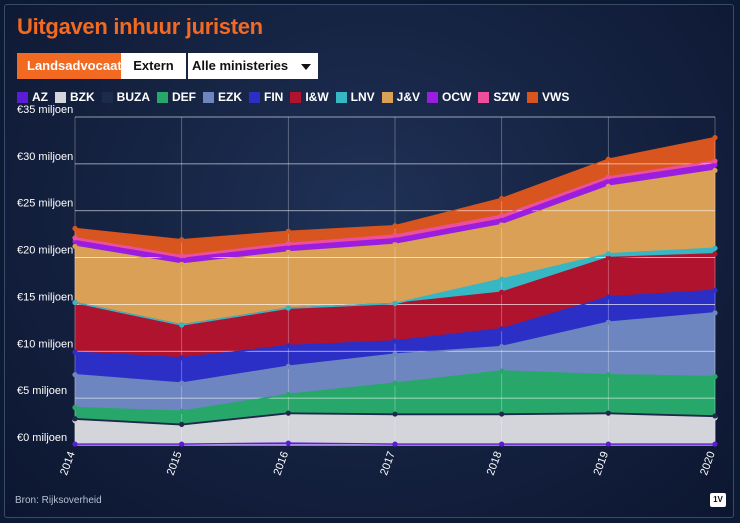 The image size is (740, 523). I want to click on y-tick-label: €35 miljoen, so click(45, 110).